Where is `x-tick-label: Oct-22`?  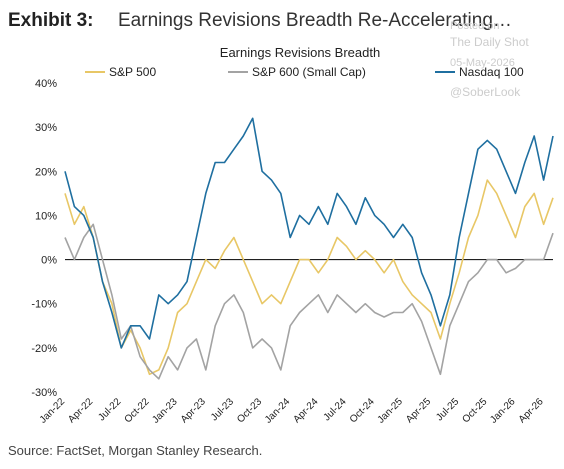
x-tick-label: Oct-22 is located at coordinates (137, 410).